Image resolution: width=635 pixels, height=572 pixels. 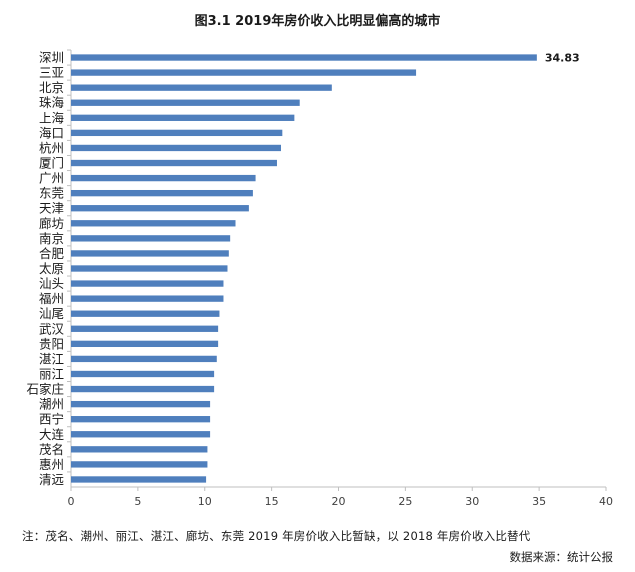 I want to click on y-tick-label: 清远, so click(x=52, y=479).